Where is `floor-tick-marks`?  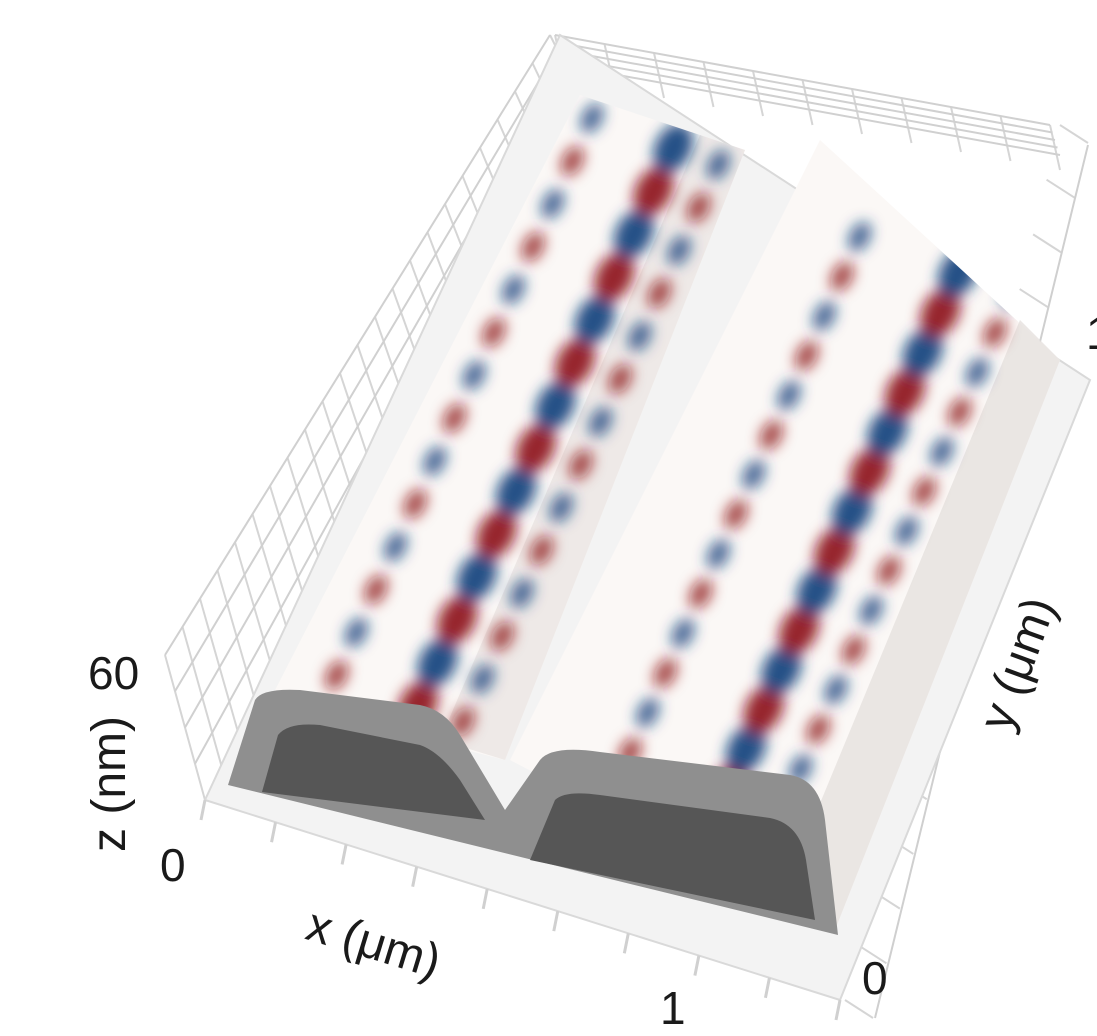 floor-tick-marks is located at coordinates (520, 910).